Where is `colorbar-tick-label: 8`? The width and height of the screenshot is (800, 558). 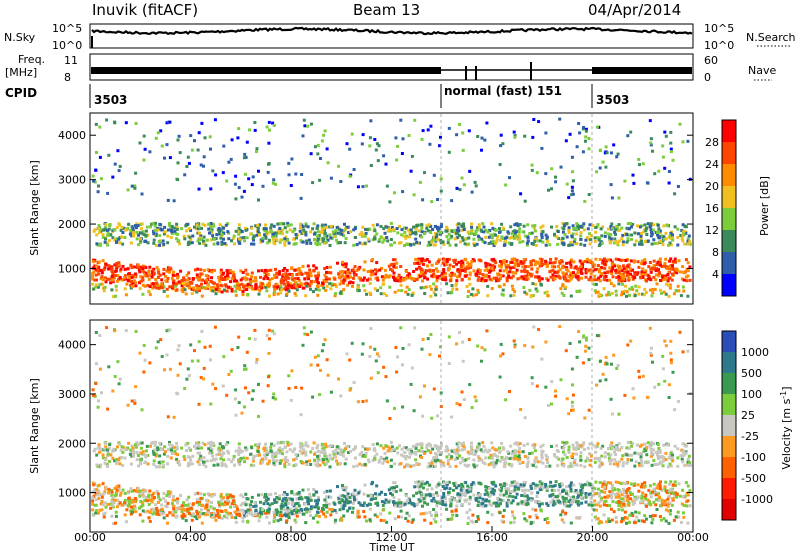
colorbar-tick-label: 8 is located at coordinates (715, 252).